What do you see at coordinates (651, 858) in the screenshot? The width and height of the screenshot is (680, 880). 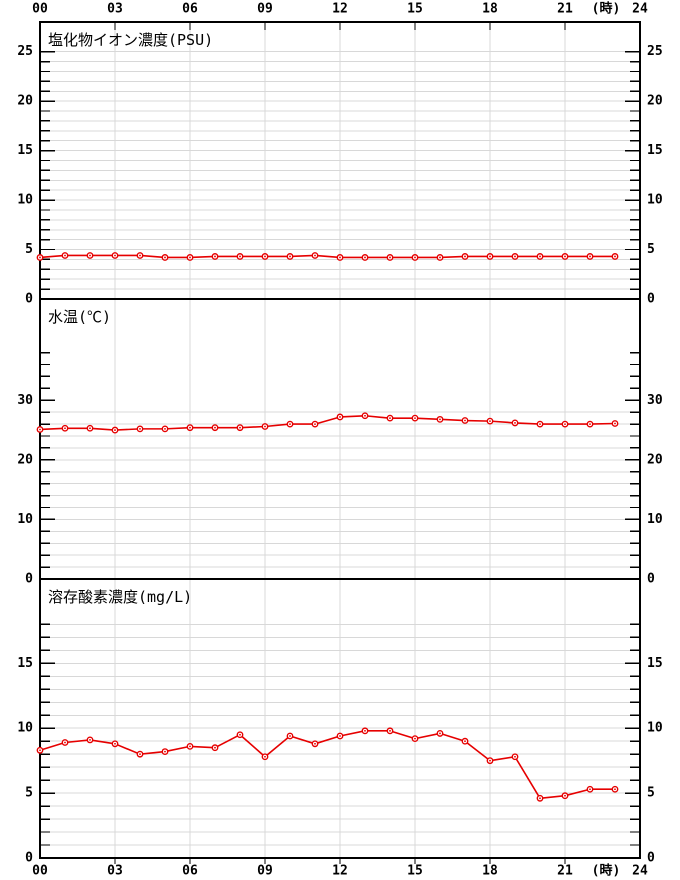 I see `y-tick-label-right: 0` at bounding box center [651, 858].